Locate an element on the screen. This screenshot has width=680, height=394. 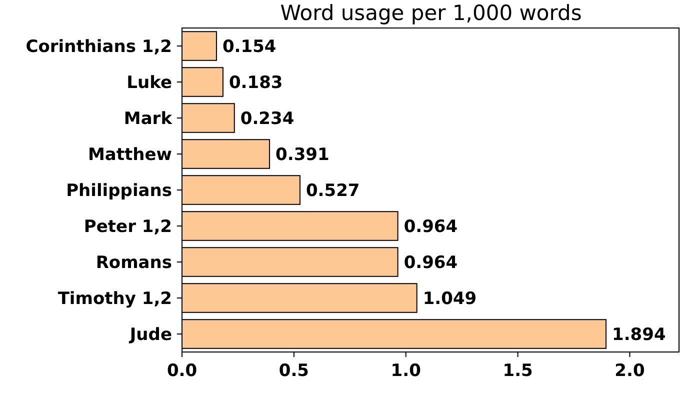
y-tick-label: Luke is located at coordinates (149, 82).